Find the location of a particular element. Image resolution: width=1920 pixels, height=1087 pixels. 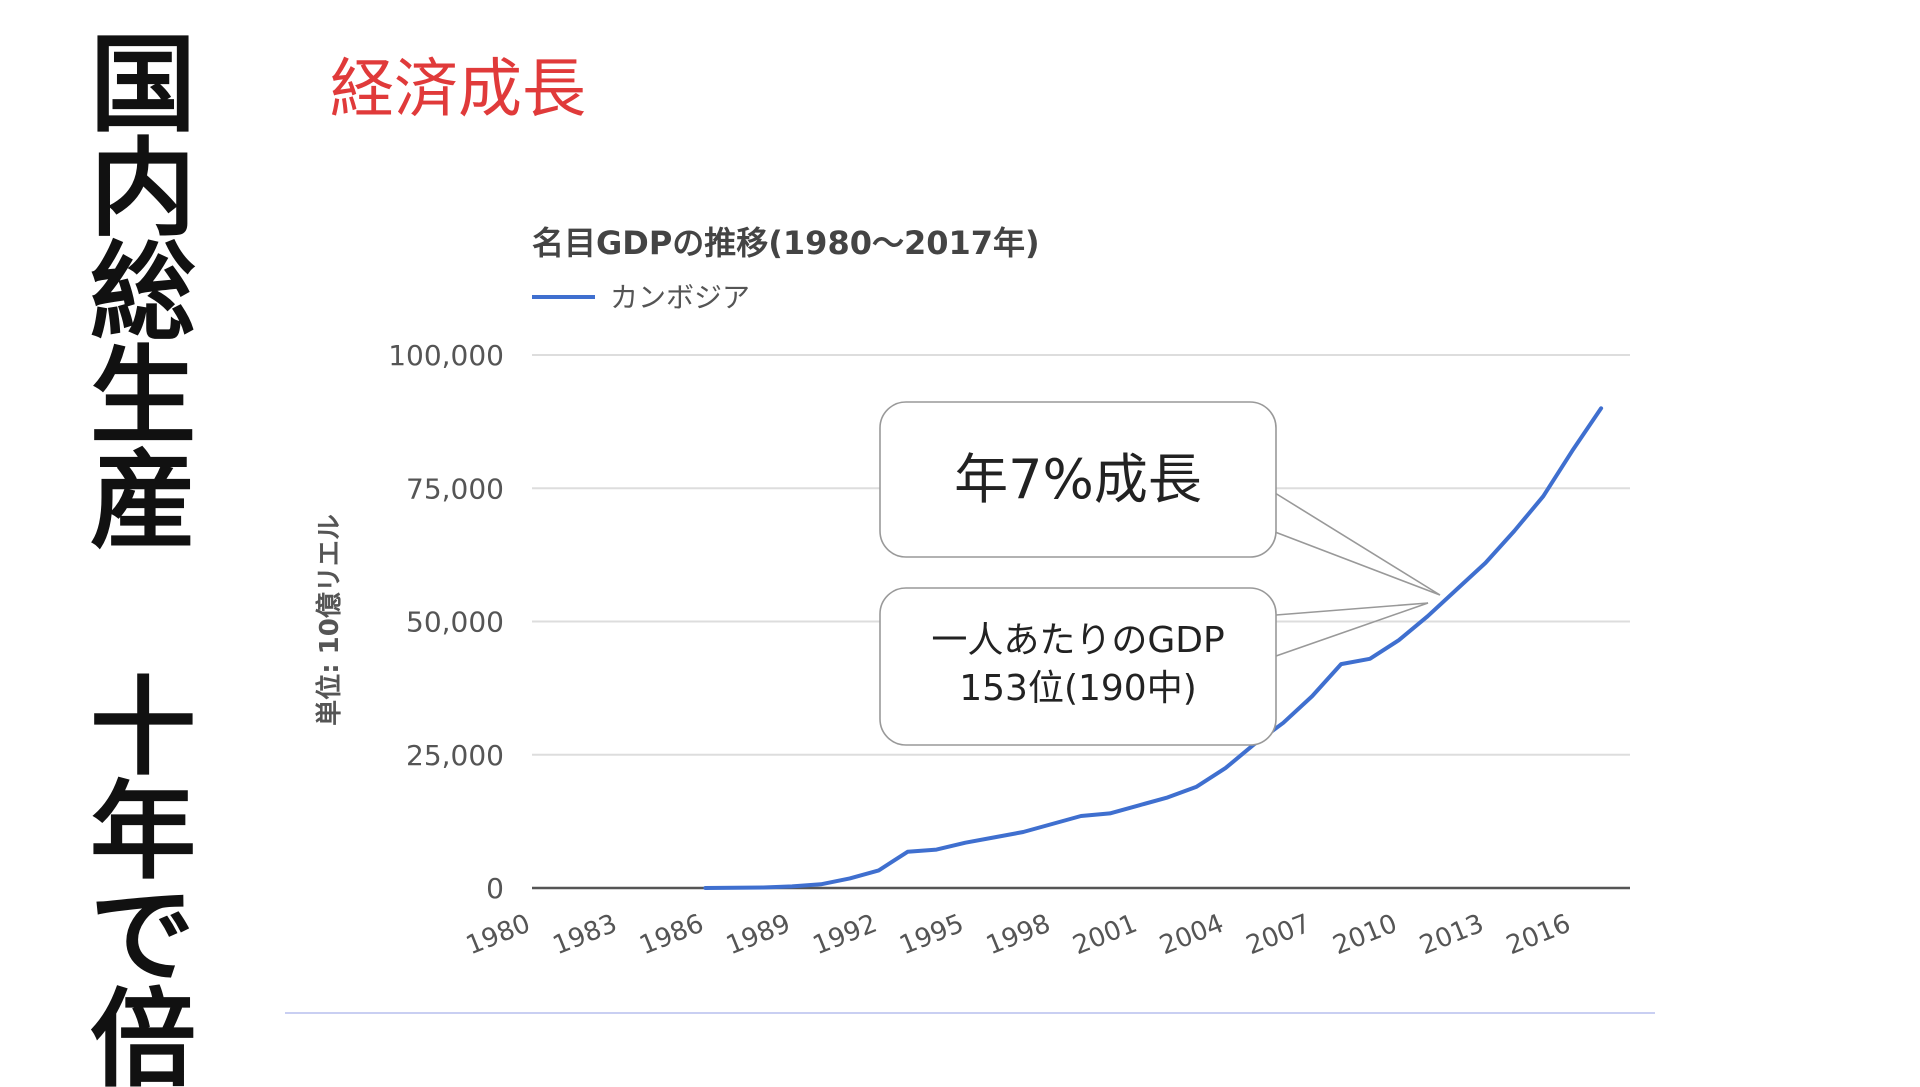

chart-title: 名目GDPの推移(1980〜2017年) is located at coordinates (786, 243).